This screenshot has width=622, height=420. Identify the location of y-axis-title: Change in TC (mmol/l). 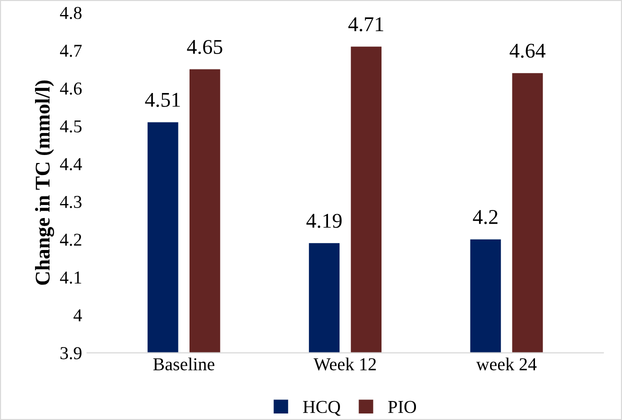
(44, 182).